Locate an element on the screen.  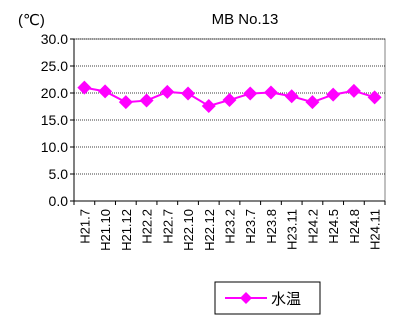
x-tick-label: H24.2 is located at coordinates (312, 226).